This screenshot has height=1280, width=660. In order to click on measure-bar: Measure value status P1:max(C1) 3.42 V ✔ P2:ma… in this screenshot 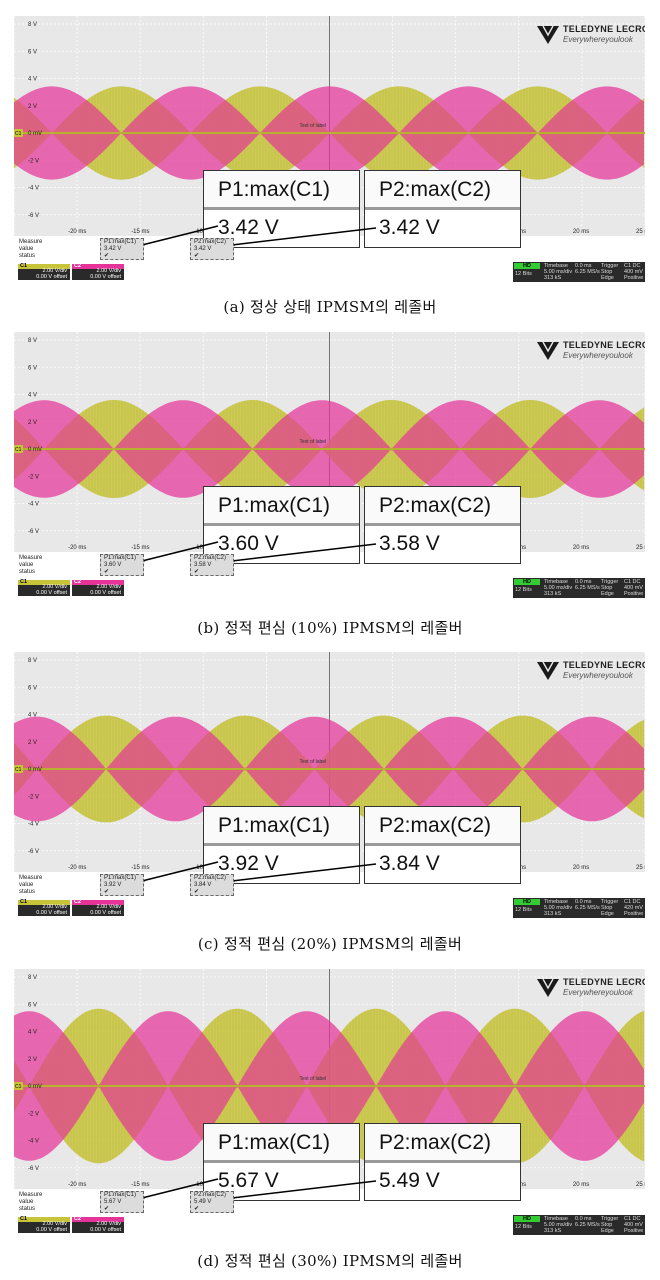, I will do `click(329, 259)`.